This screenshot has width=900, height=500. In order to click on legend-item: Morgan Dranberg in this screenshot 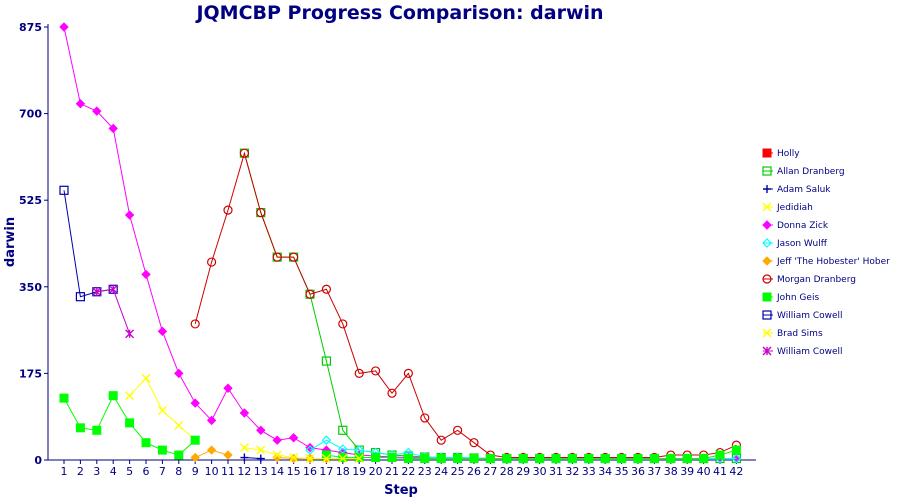, I will do `click(809, 279)`.